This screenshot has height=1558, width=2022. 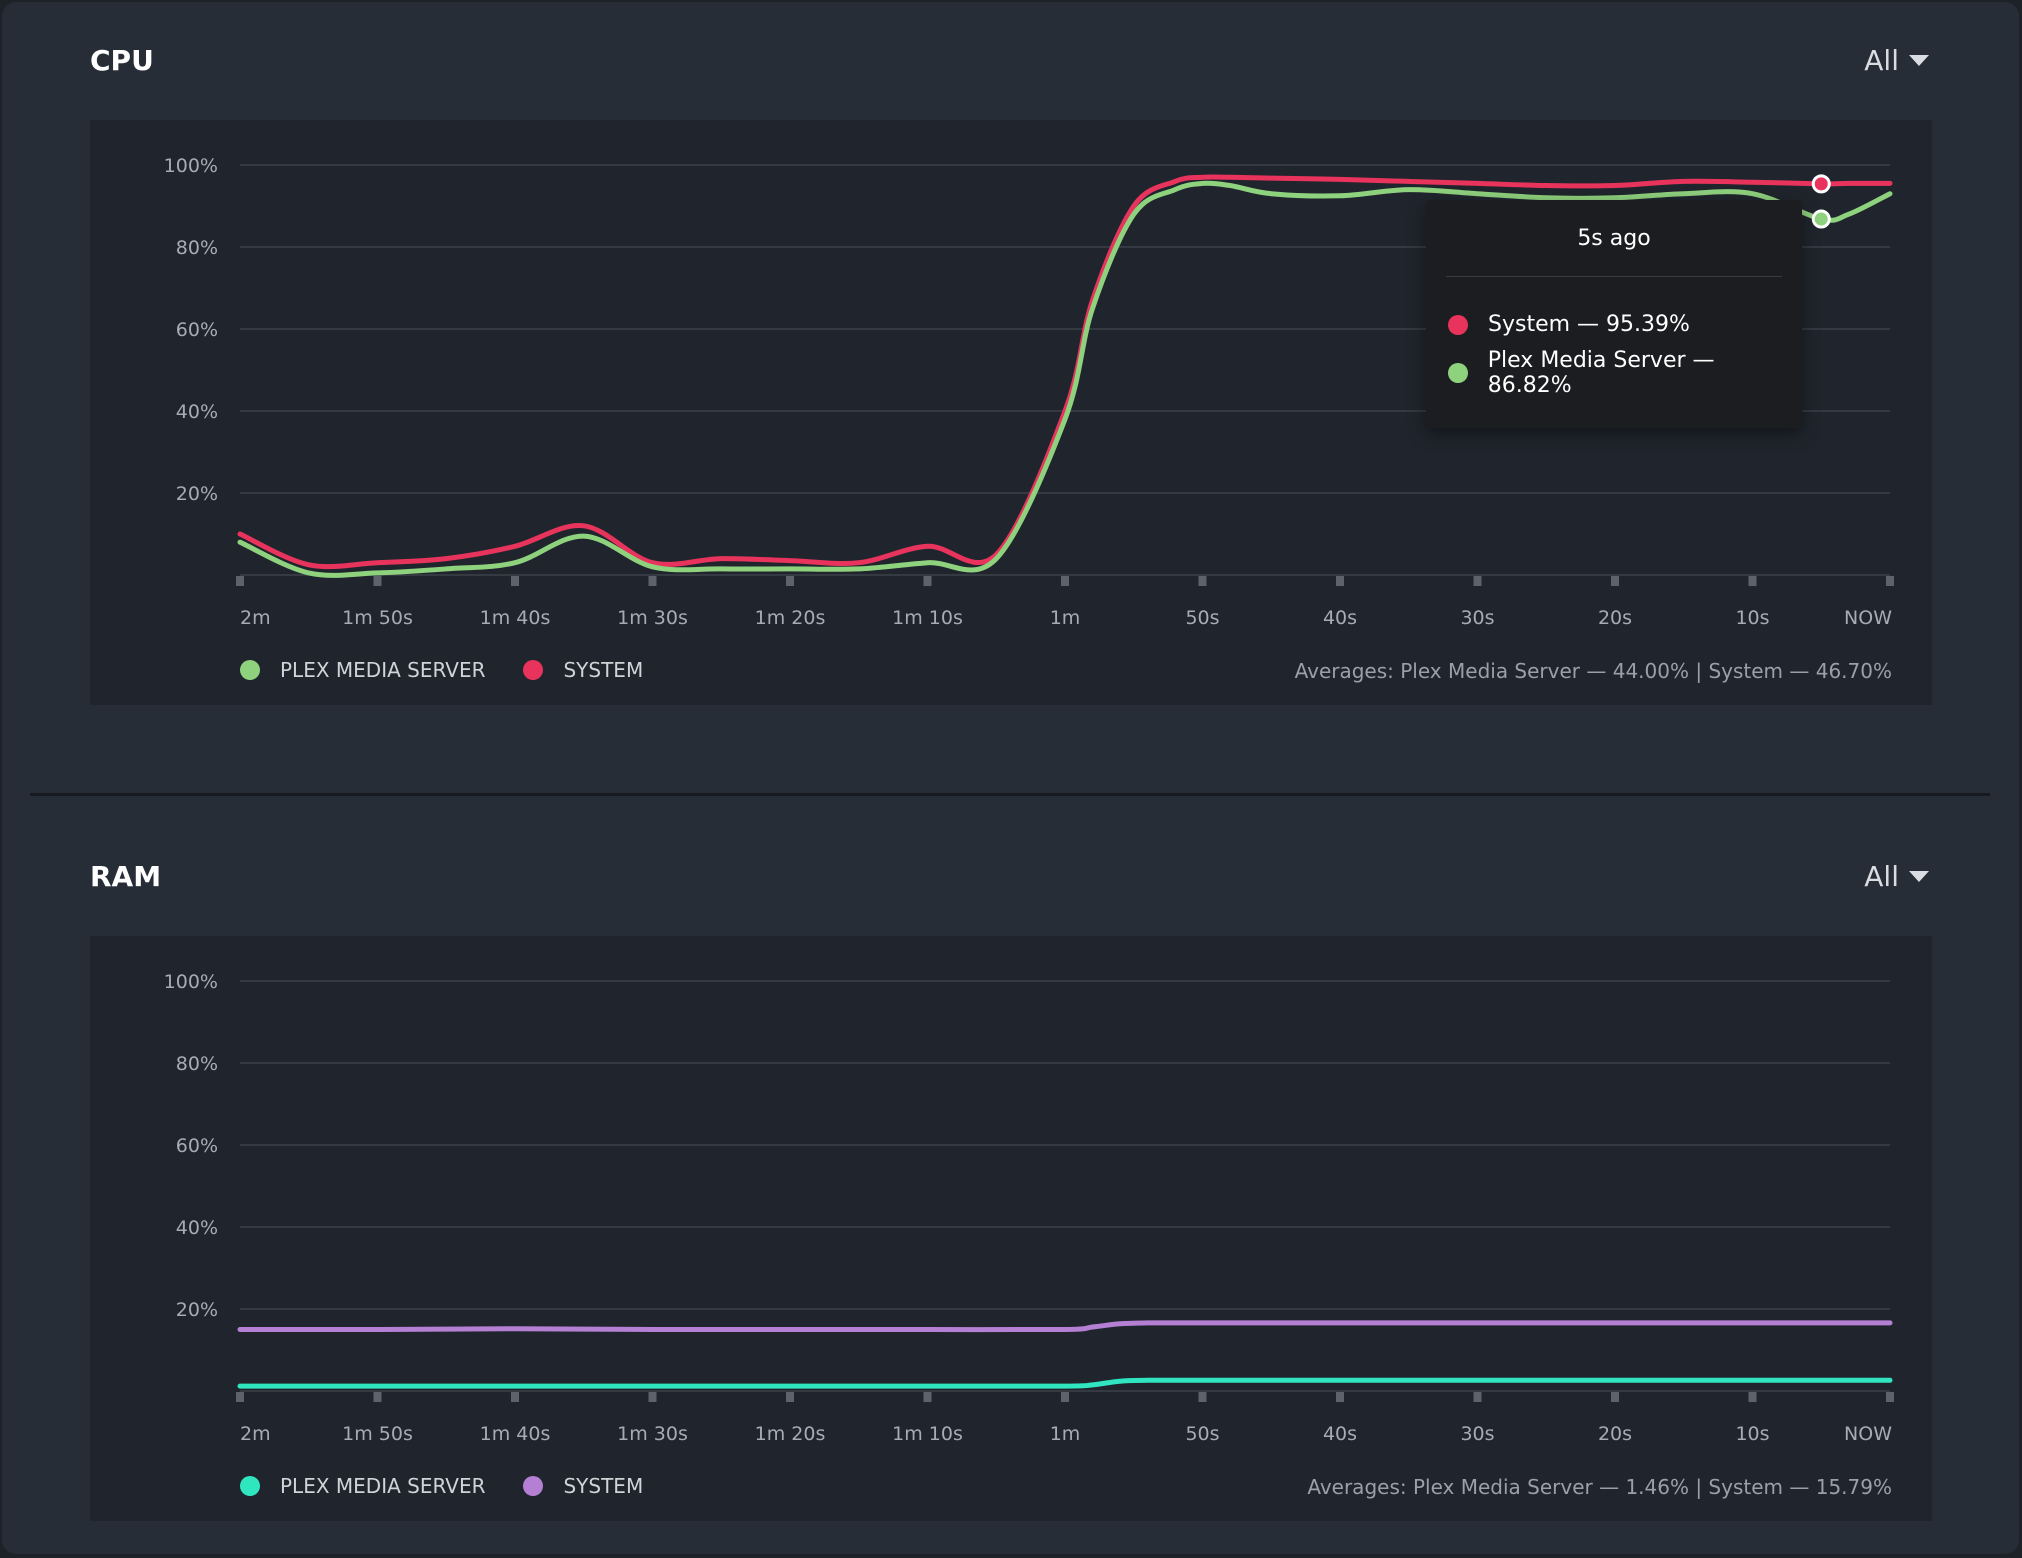 I want to click on ram-range-label: All, so click(x=1881, y=876).